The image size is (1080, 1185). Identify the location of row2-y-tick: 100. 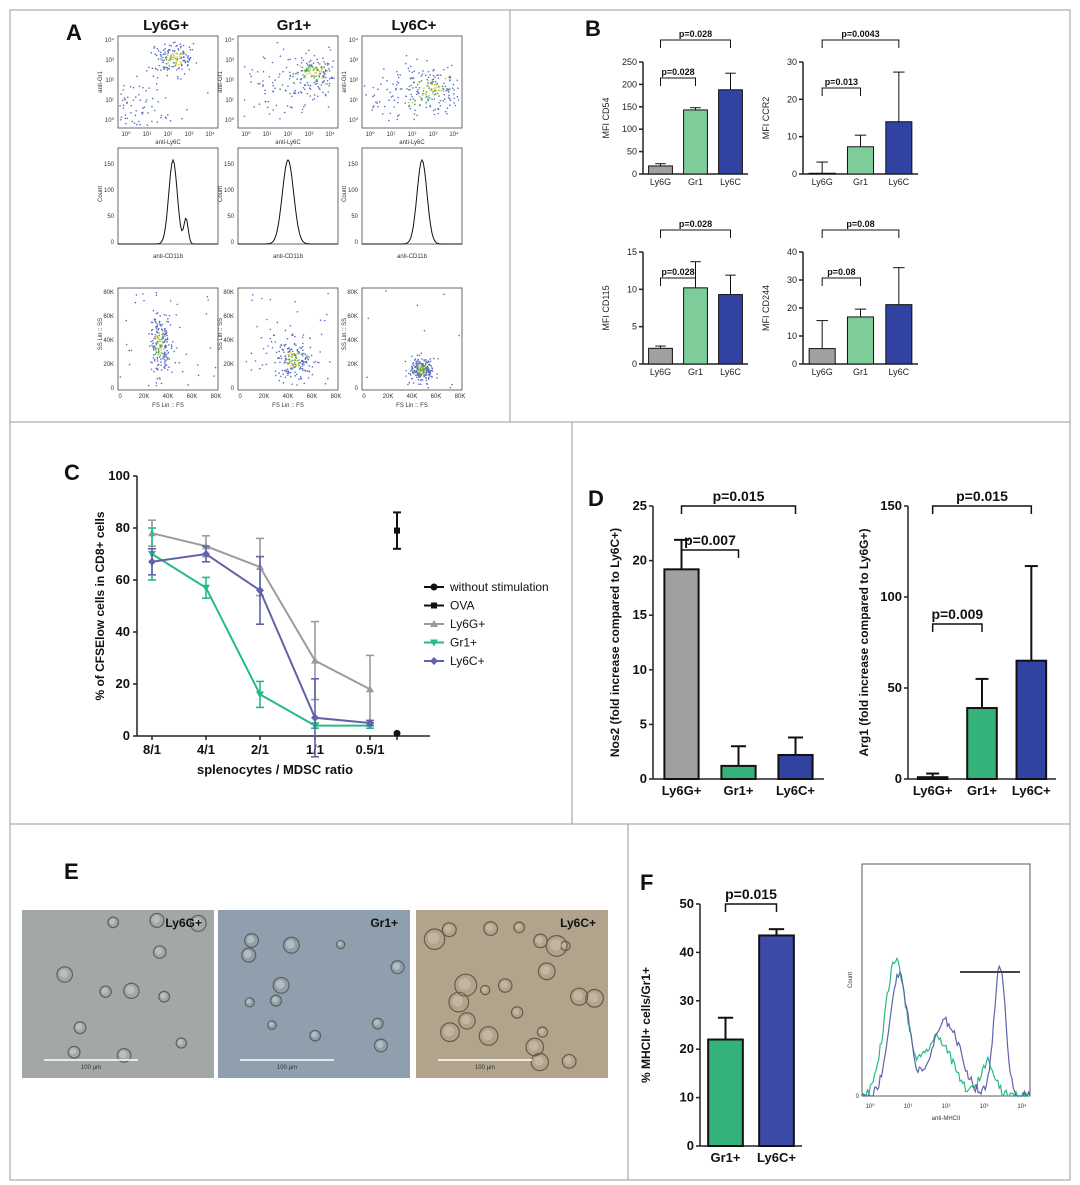
(353, 191).